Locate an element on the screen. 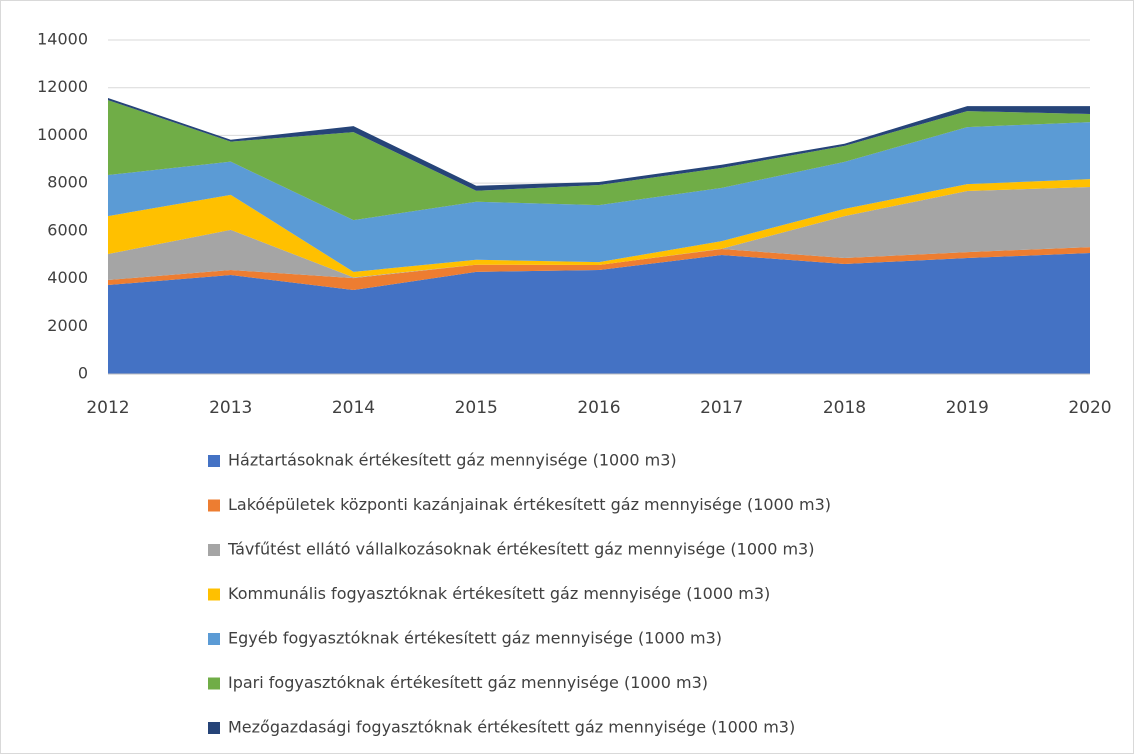 This screenshot has width=1134, height=754. y-tick-label: 12000 is located at coordinates (62, 86).